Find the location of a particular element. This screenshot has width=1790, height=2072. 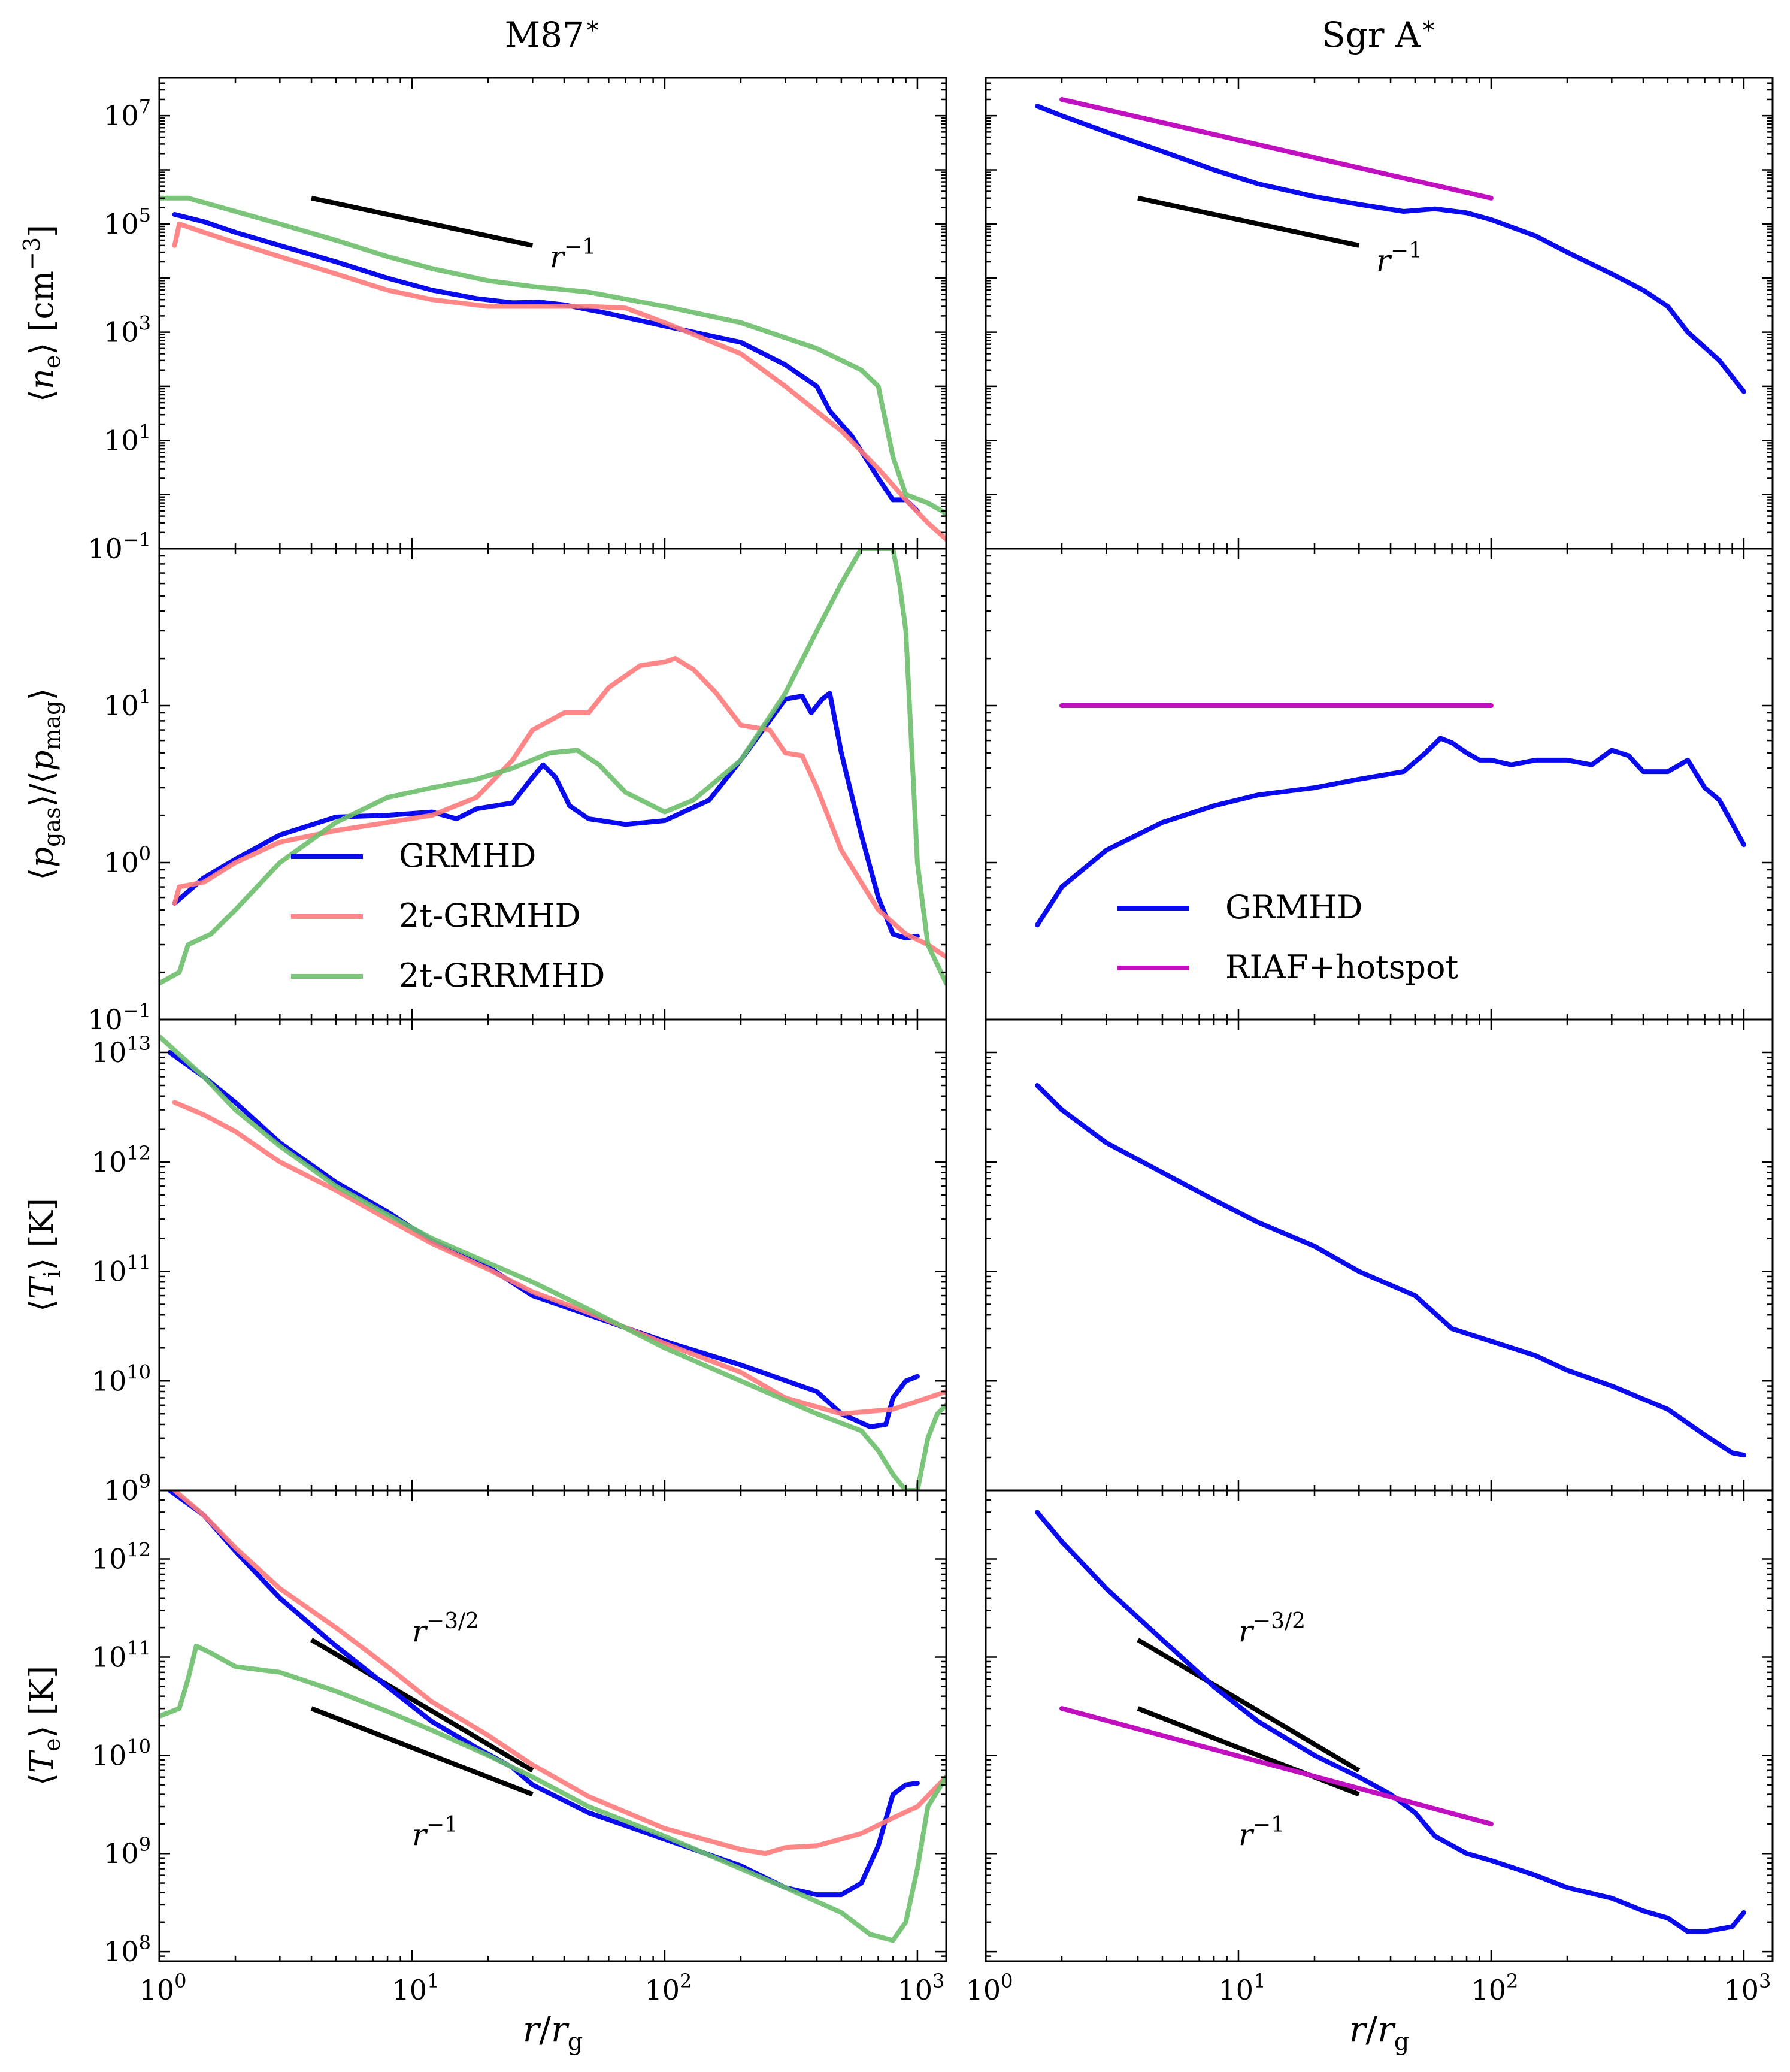

svg-text: ⟨Te⟩ [K] is located at coordinates (44, 1726).